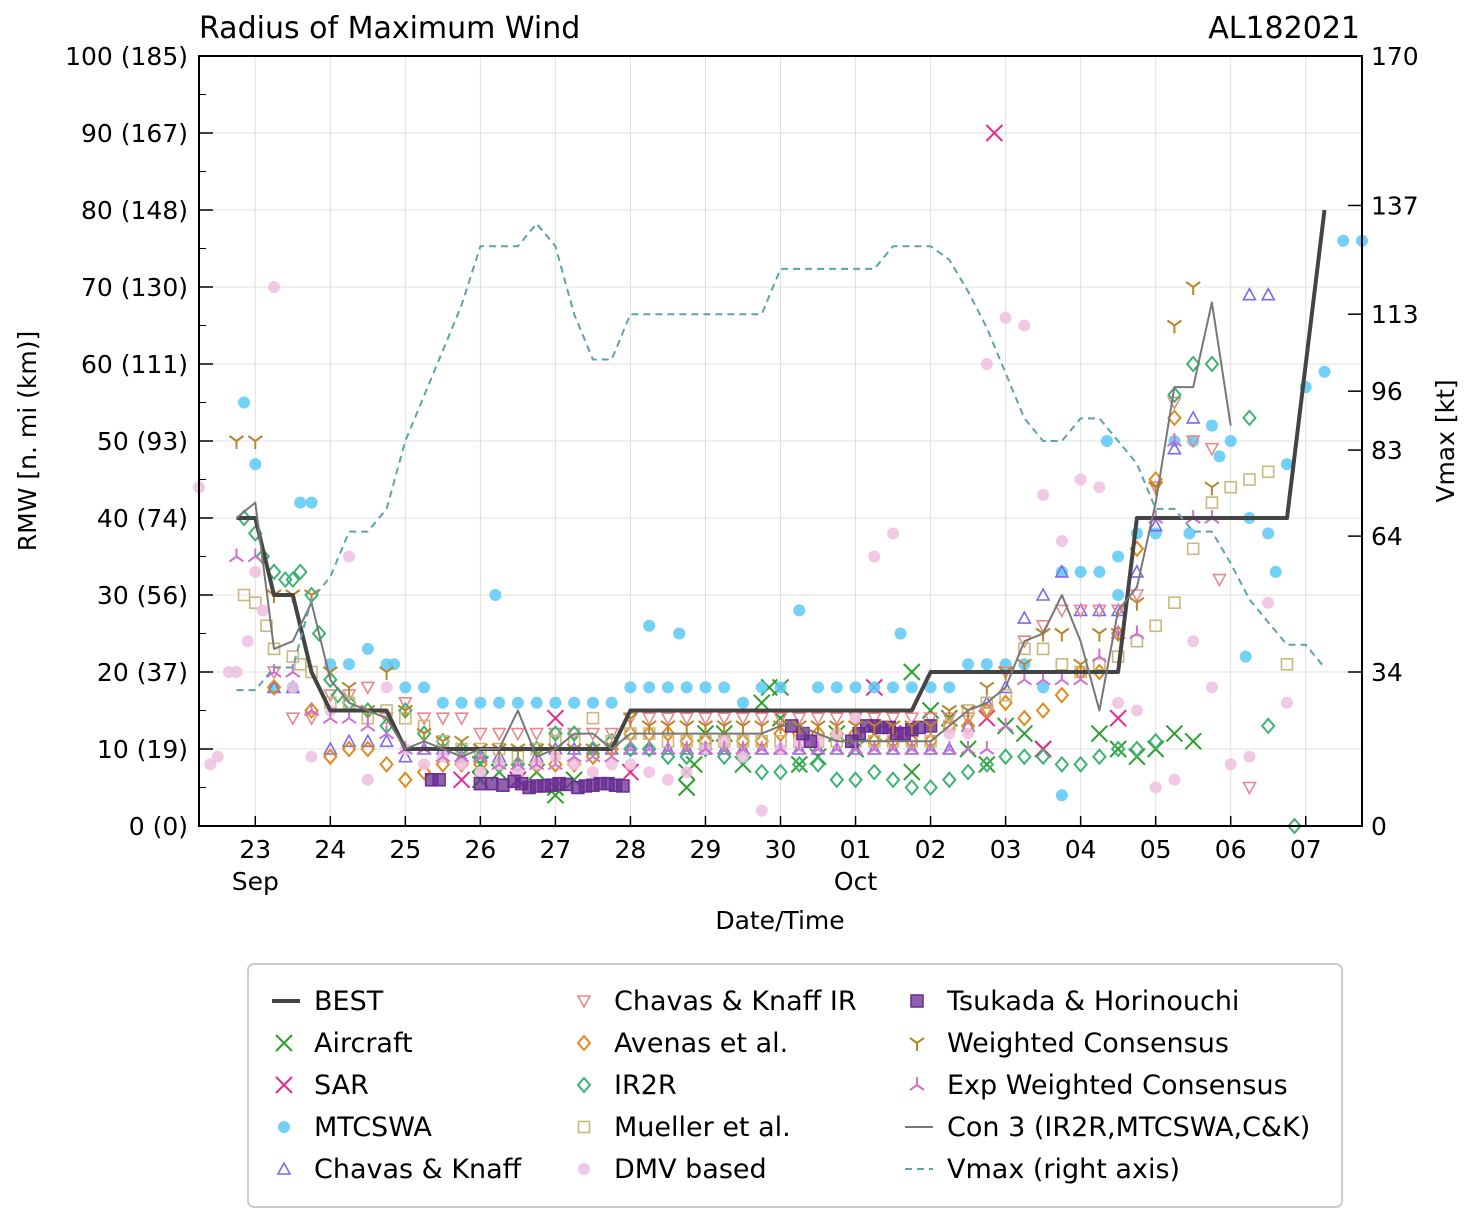 The width and height of the screenshot is (1477, 1222). I want to click on sar-point, so click(1118, 718).